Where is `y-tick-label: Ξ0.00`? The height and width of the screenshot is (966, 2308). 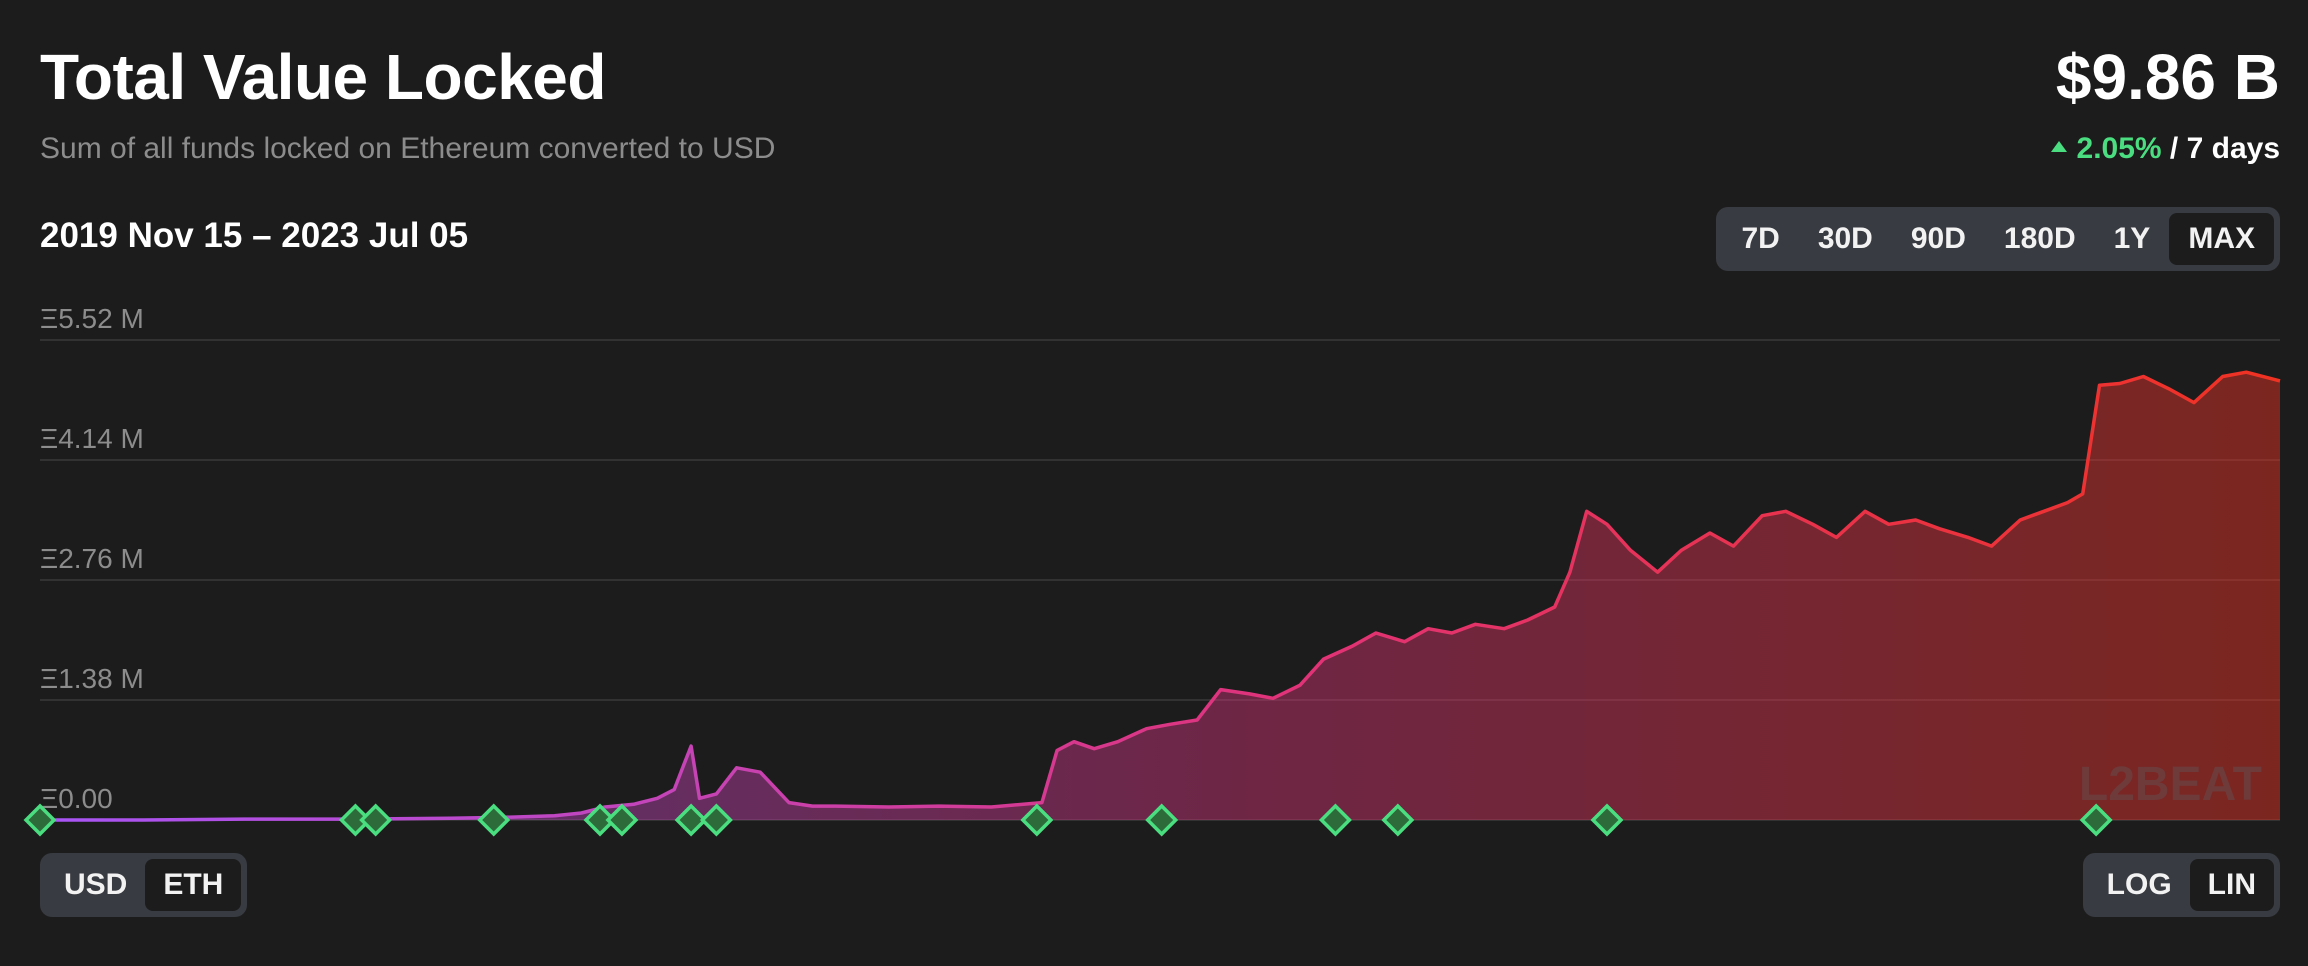 y-tick-label: Ξ0.00 is located at coordinates (76, 798).